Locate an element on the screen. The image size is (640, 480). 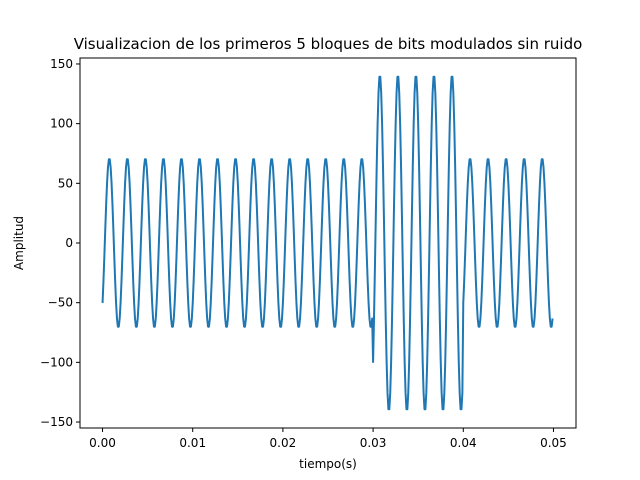
x-tick-label: 0.01 is located at coordinates (192, 443).